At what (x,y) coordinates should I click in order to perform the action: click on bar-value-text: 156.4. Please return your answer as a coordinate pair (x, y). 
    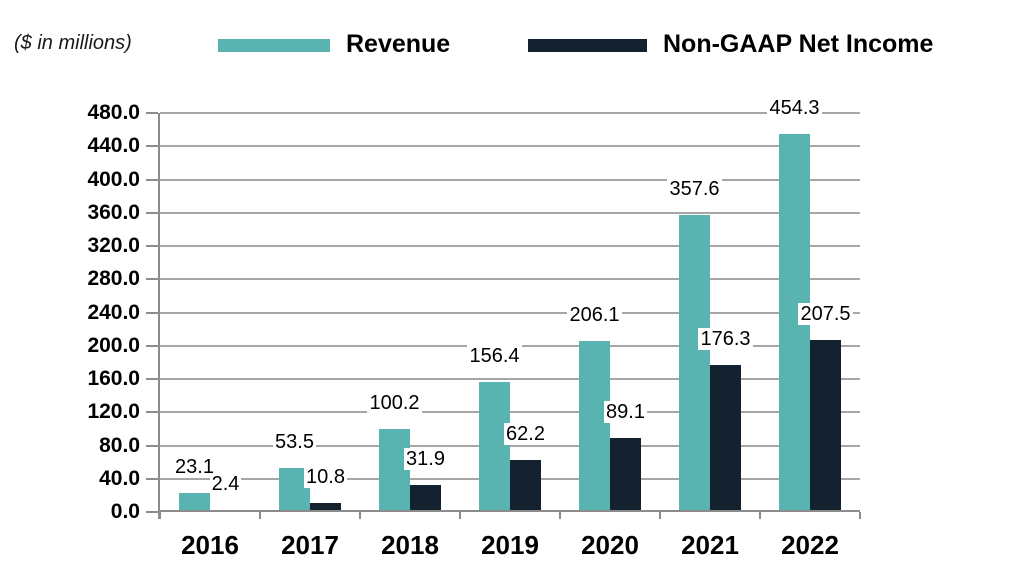
    Looking at the image, I should click on (494, 356).